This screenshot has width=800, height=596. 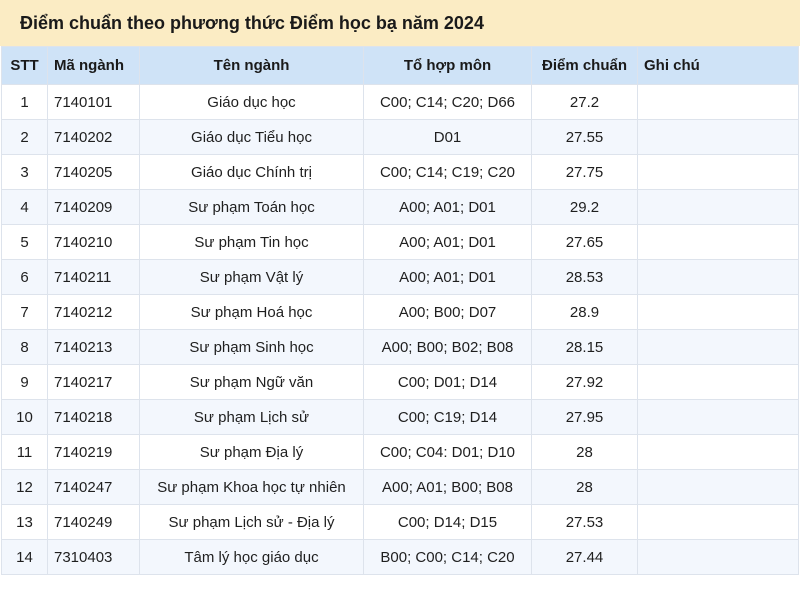 I want to click on cell-ma-nganh: 7140202, so click(x=93, y=137).